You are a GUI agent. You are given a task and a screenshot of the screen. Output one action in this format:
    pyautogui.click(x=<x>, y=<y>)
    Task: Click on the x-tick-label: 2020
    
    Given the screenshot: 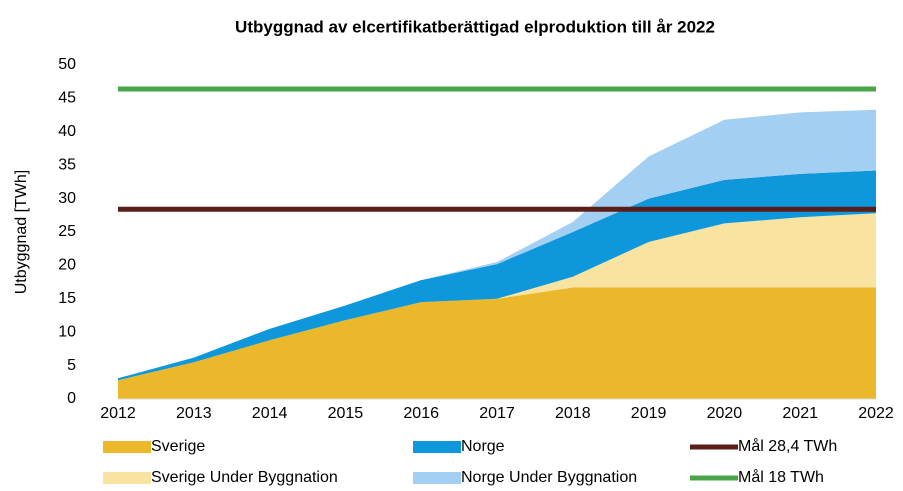 What is the action you would take?
    pyautogui.click(x=725, y=413)
    